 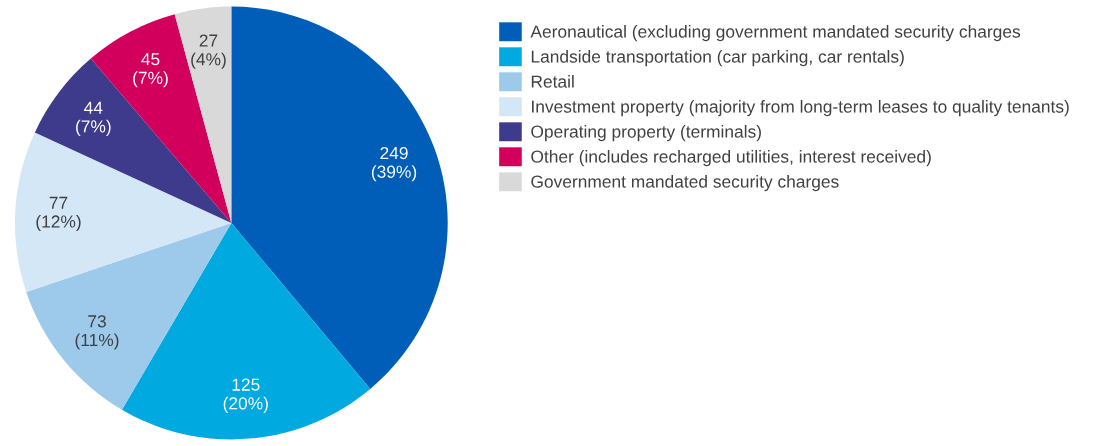 What do you see at coordinates (800, 108) in the screenshot?
I see `legend-label: Investment property (majority from long-term leases to quality tenants)` at bounding box center [800, 108].